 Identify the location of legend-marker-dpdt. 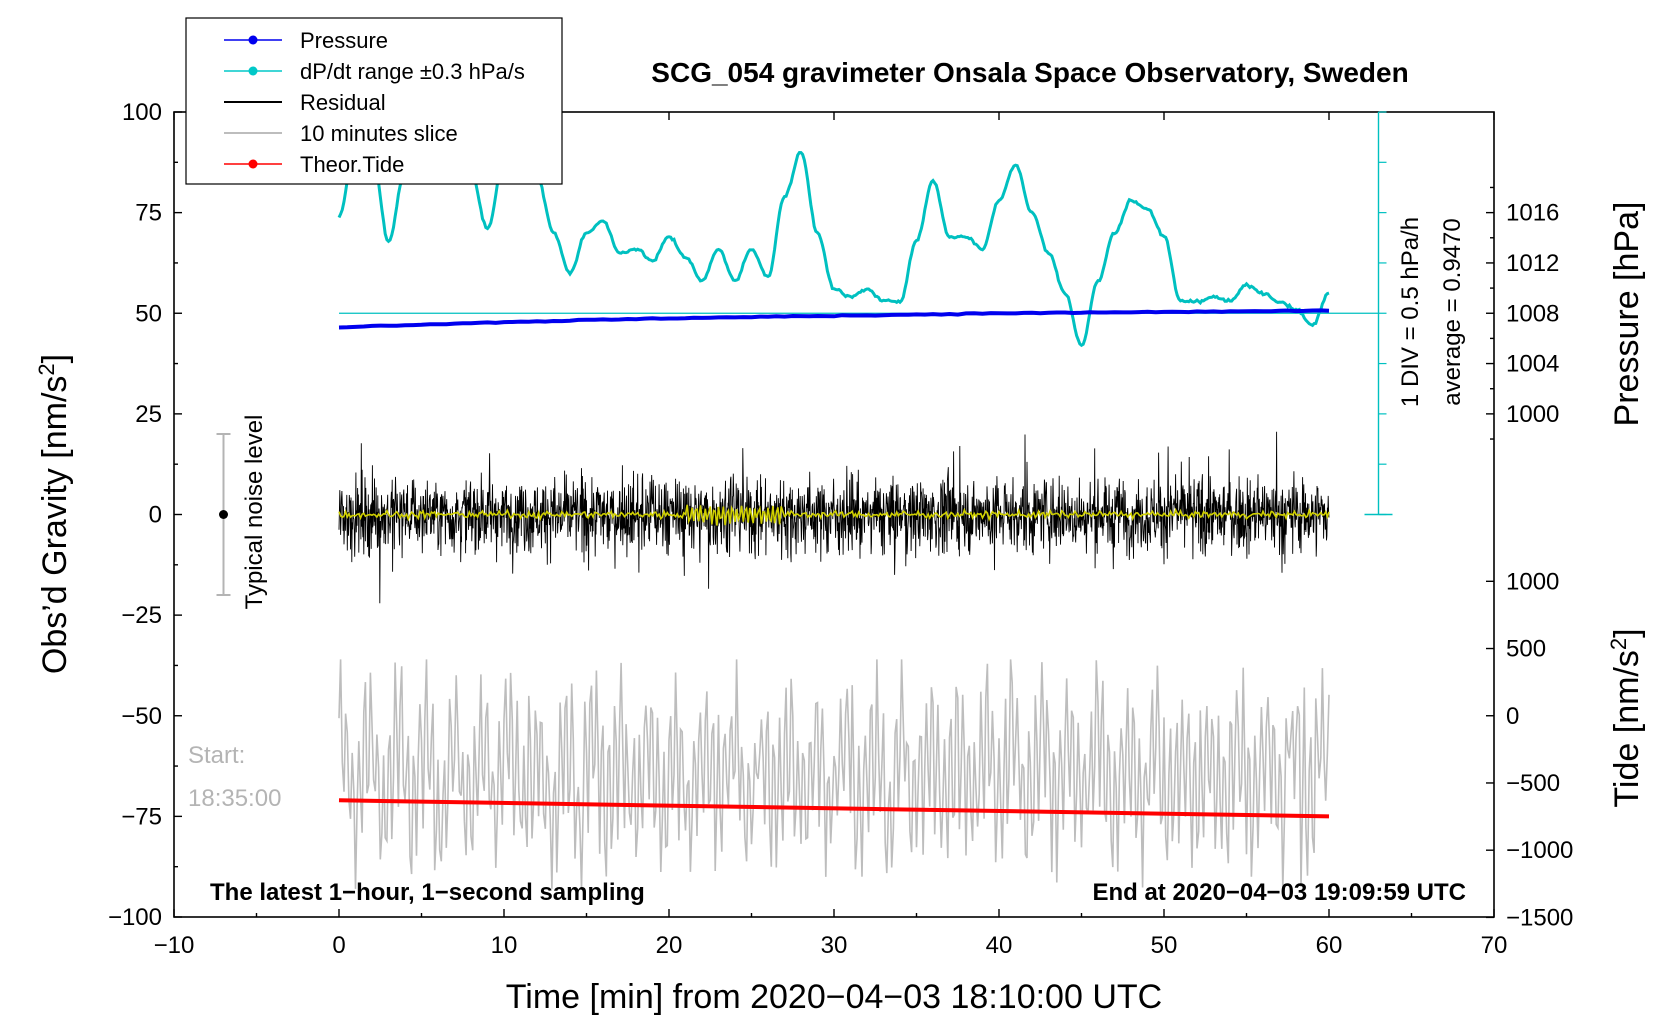
(253, 71).